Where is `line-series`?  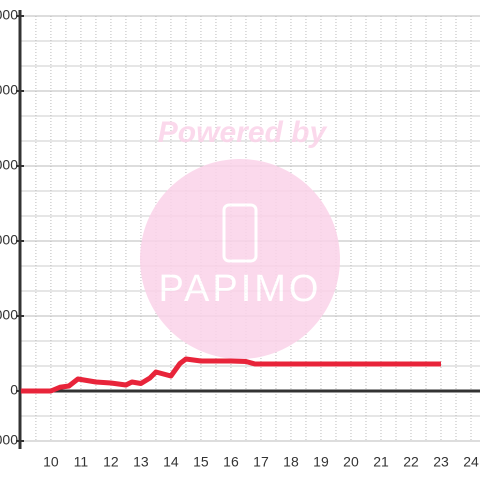 line-series is located at coordinates (230, 375).